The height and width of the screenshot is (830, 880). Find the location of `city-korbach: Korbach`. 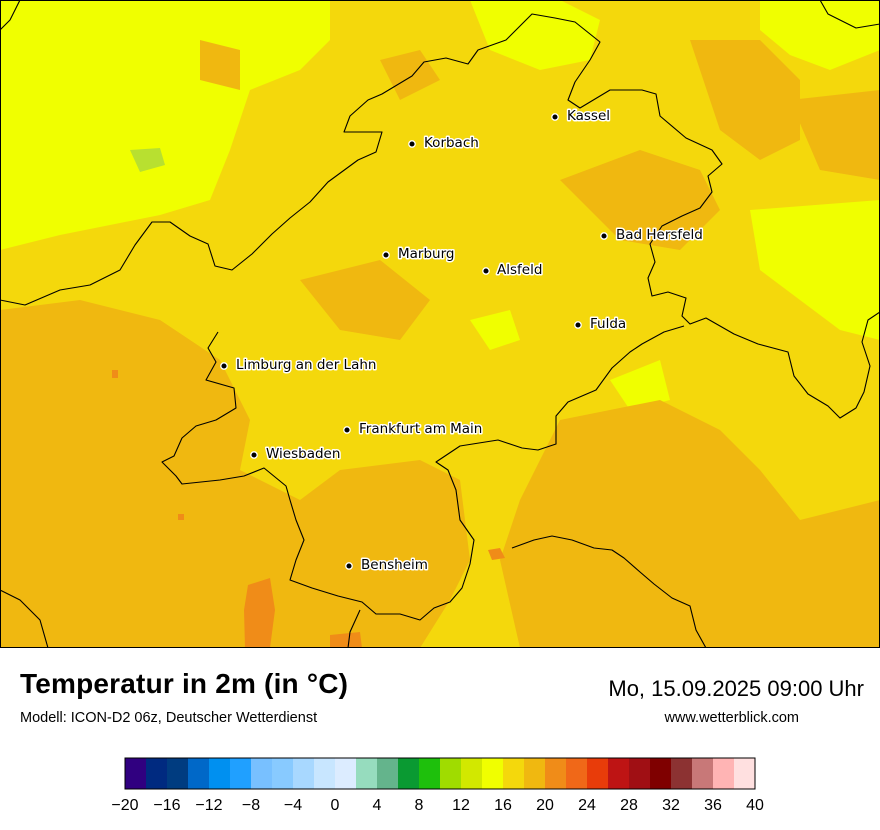

city-korbach: Korbach is located at coordinates (444, 143).